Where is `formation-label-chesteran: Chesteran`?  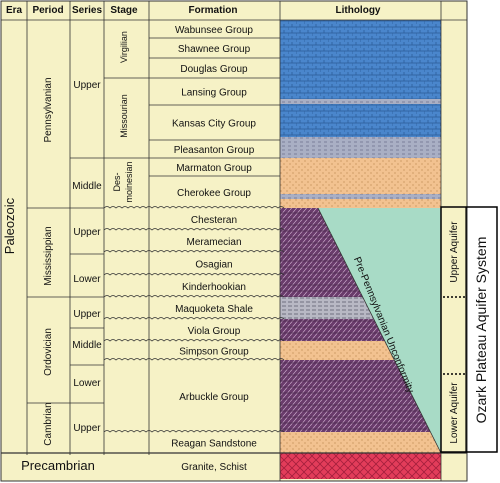
formation-label-chesteran: Chesteran is located at coordinates (214, 220).